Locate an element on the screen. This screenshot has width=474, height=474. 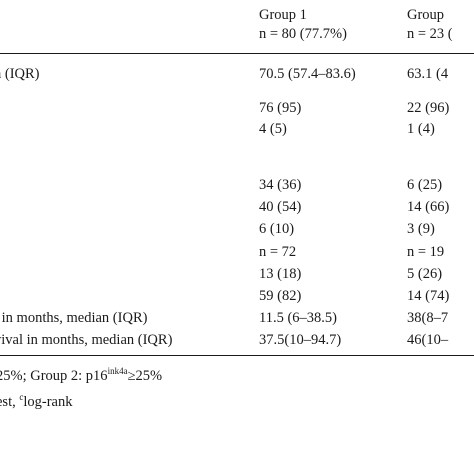
row-group2-value: 5 (26) is located at coordinates (425, 274).